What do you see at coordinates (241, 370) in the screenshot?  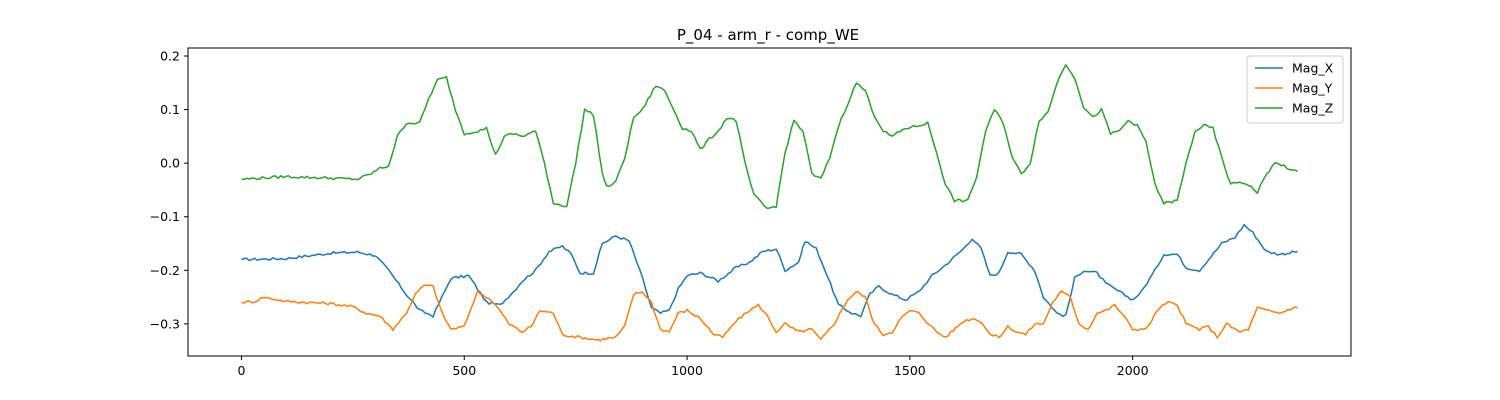 I see `x-tick-label: 0` at bounding box center [241, 370].